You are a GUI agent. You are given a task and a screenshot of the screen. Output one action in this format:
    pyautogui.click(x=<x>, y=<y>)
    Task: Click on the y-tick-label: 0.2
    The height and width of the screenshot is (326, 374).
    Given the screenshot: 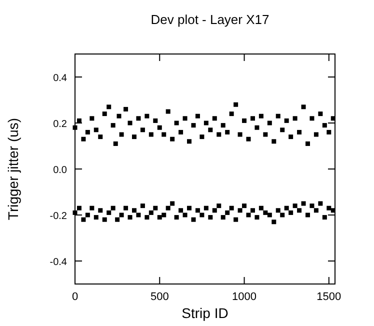 What is the action you would take?
    pyautogui.click(x=60, y=124)
    